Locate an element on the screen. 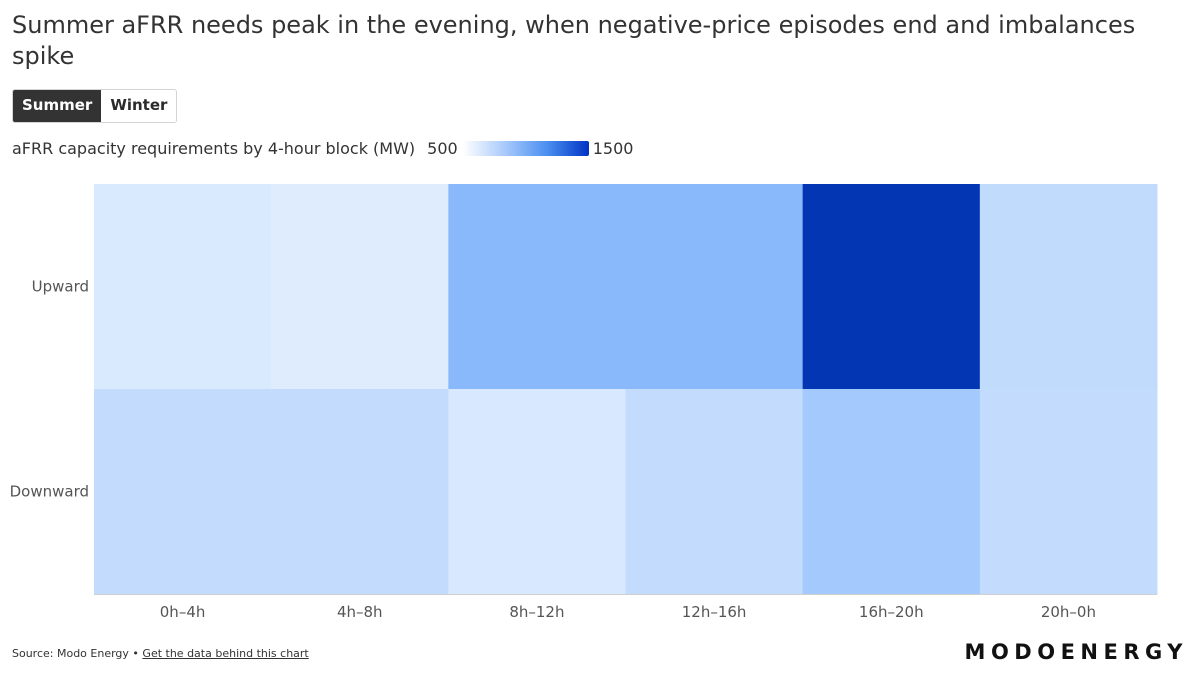  x-tick-label: 12h–16h is located at coordinates (714, 612).